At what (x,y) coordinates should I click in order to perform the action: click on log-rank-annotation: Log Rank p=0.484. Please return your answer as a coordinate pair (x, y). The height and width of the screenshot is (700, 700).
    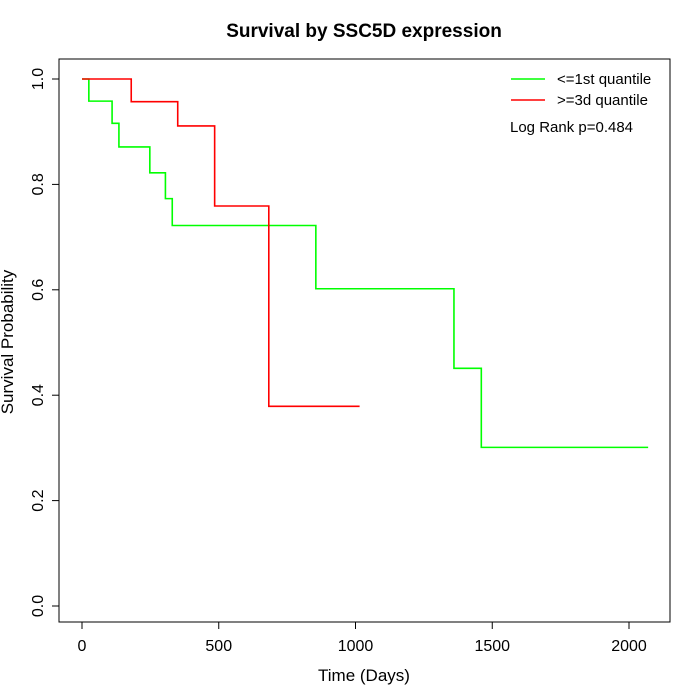
    Looking at the image, I should click on (571, 127).